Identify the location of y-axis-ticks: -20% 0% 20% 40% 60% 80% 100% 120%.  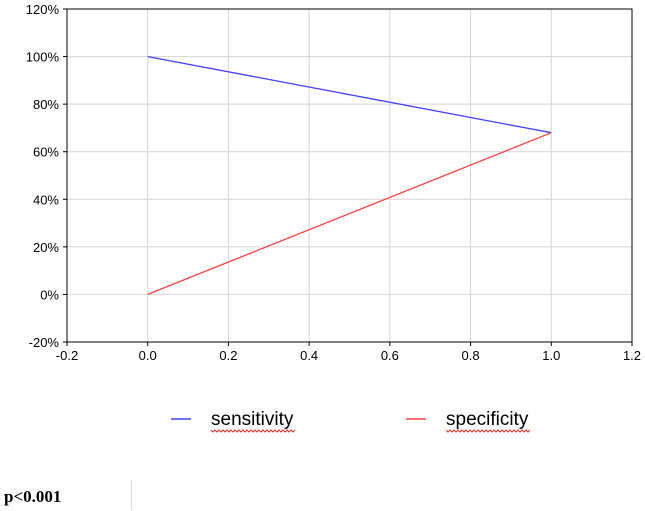
(46, 176).